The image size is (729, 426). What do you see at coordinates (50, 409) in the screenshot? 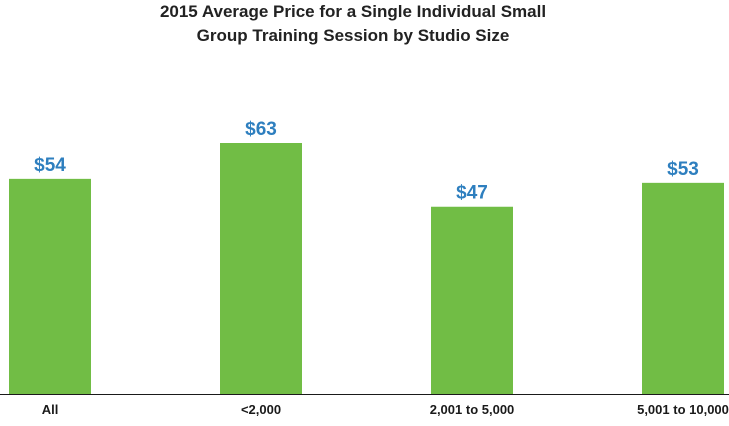
I see `x-tick-label-all: All` at bounding box center [50, 409].